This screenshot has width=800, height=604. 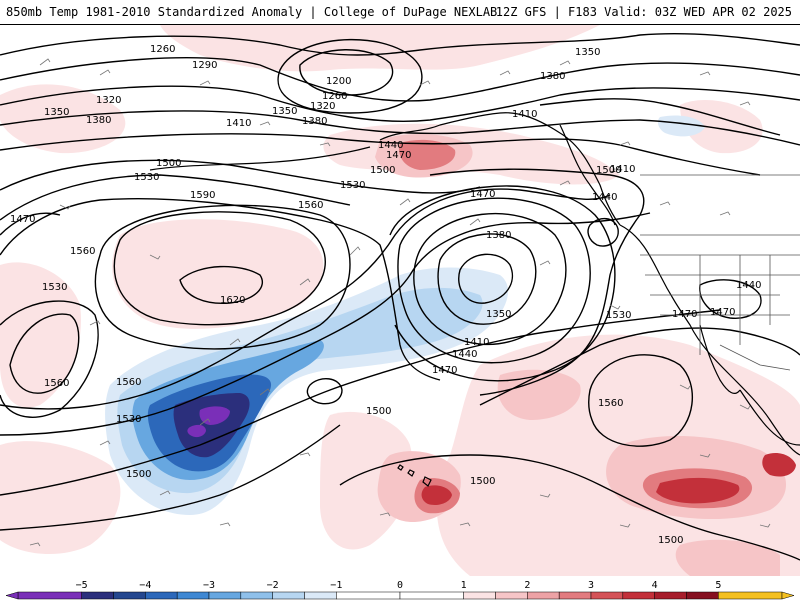 I want to click on contour-1500-south, so click(x=569, y=507).